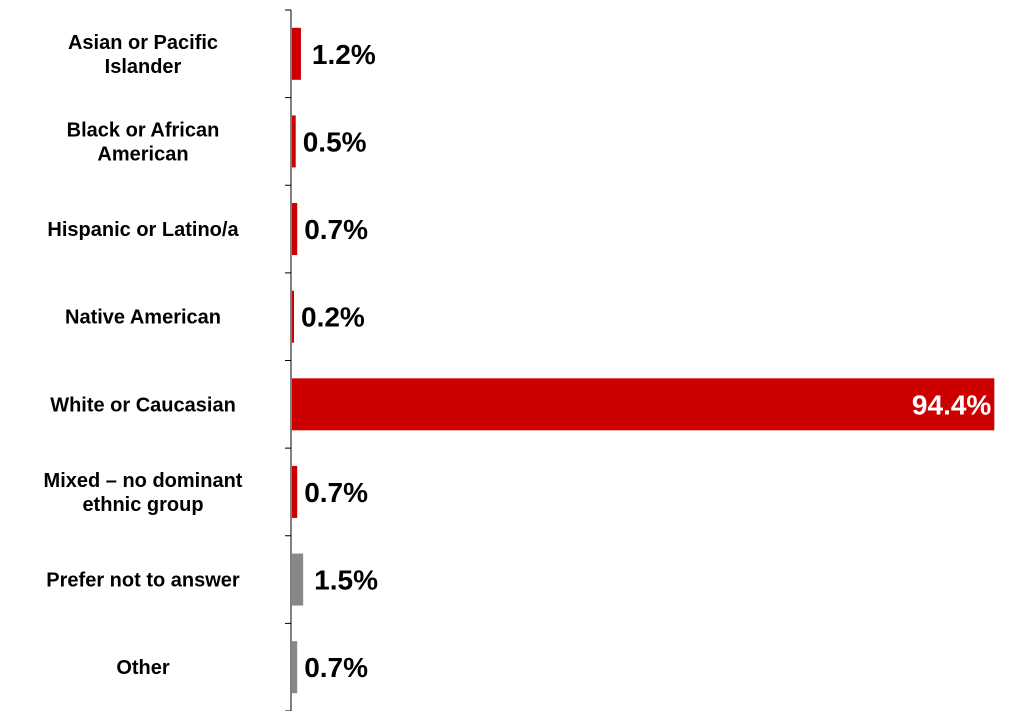 This screenshot has width=1035, height=711. Describe the element at coordinates (143, 230) in the screenshot. I see `category-label: Hispanic or Latino/a` at that location.